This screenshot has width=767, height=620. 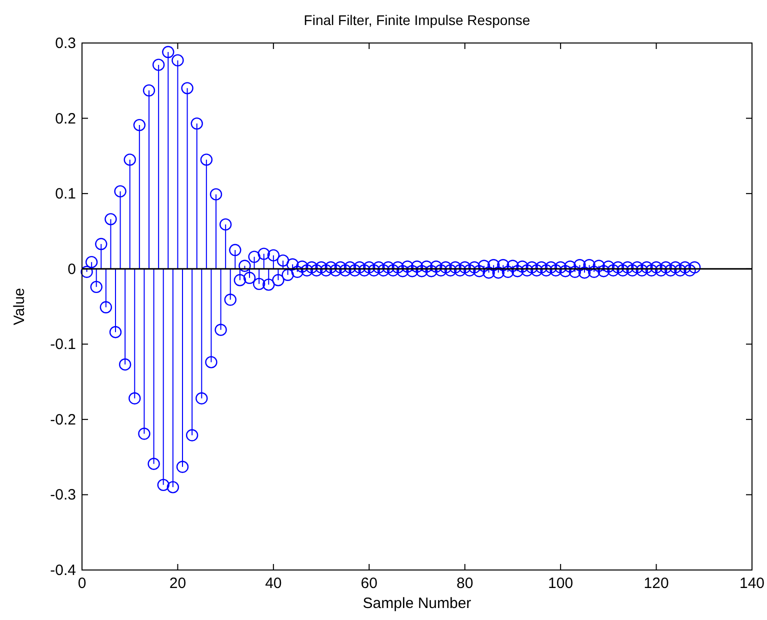 What do you see at coordinates (752, 583) in the screenshot?
I see `x-tick-label: 140` at bounding box center [752, 583].